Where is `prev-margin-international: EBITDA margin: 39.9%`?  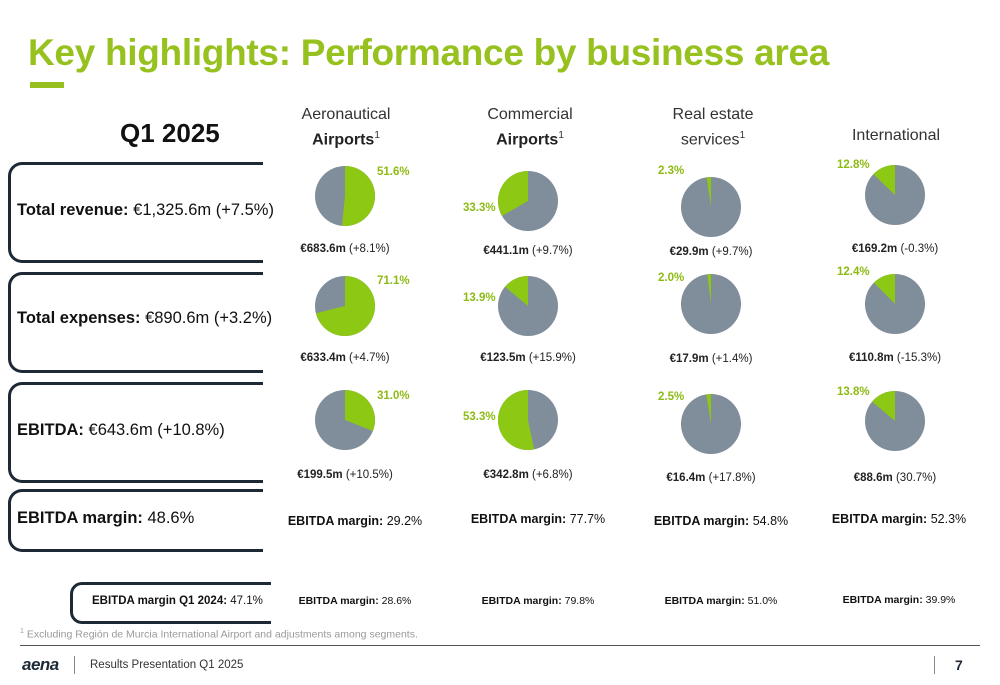
prev-margin-international: EBITDA margin: 39.9% is located at coordinates (899, 600).